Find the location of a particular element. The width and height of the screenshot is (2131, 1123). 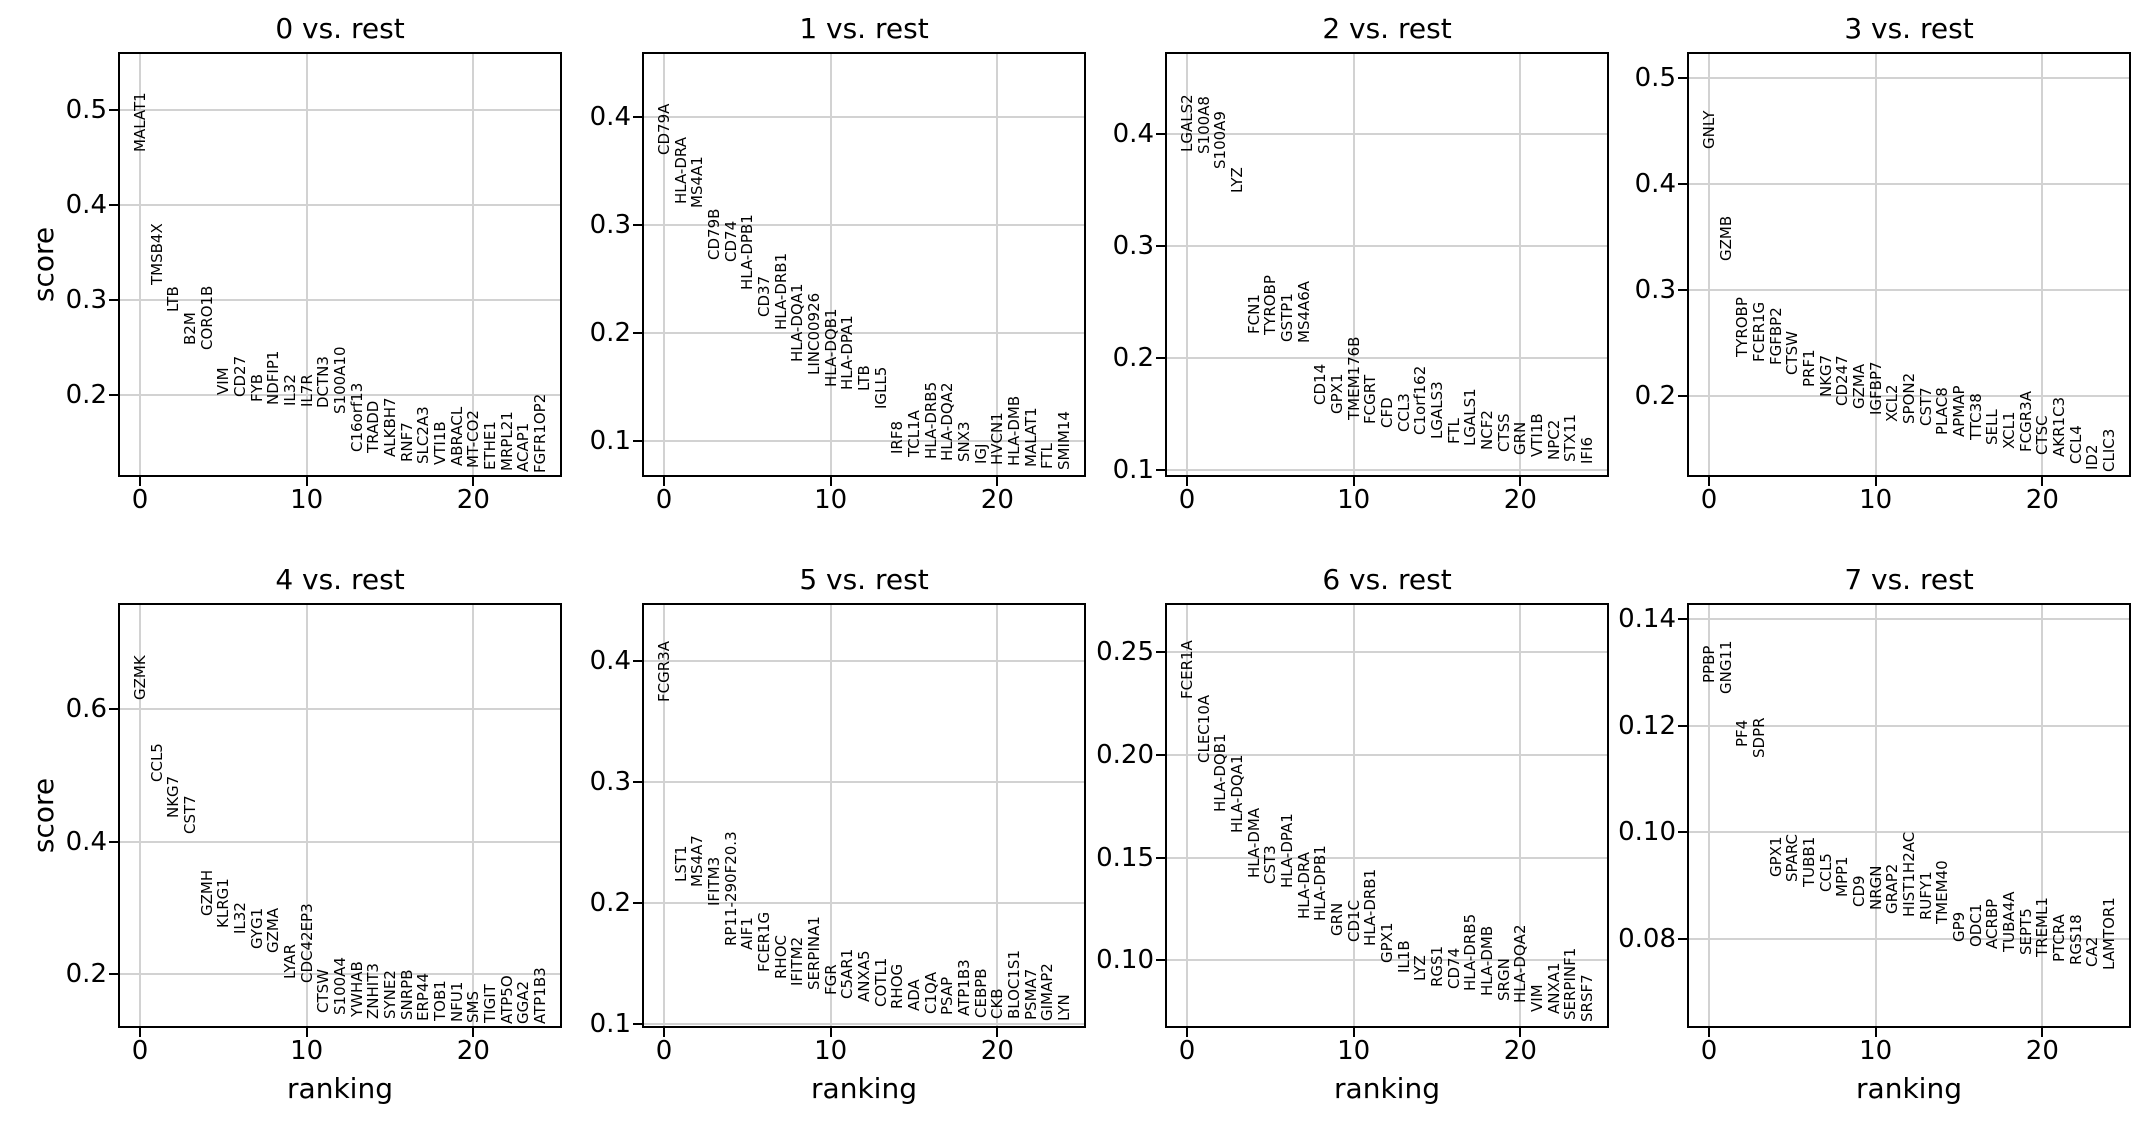

gene-label: MS4A6A is located at coordinates (1303, 312).